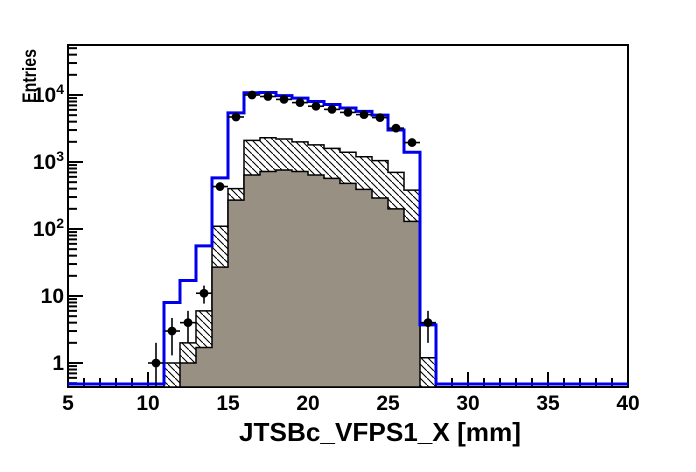  Describe the element at coordinates (58, 363) in the screenshot. I see `y-tick-label: 1` at that location.